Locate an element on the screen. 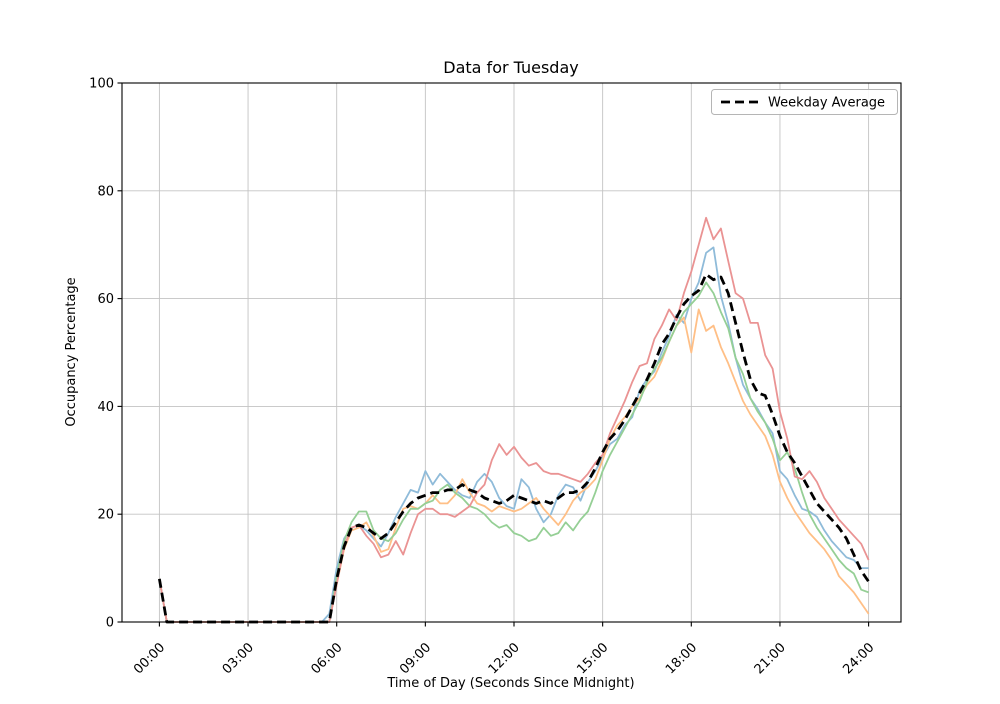  chart-title: Data for Tuesday is located at coordinates (510, 67).